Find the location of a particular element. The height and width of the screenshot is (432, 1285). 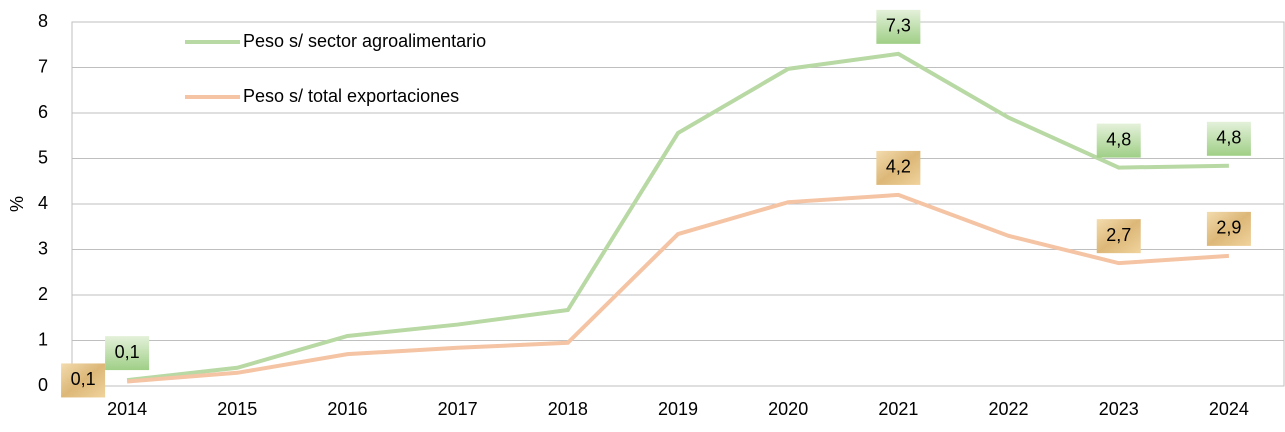

legend-label: Peso s/ sector agroalimentario is located at coordinates (364, 41).